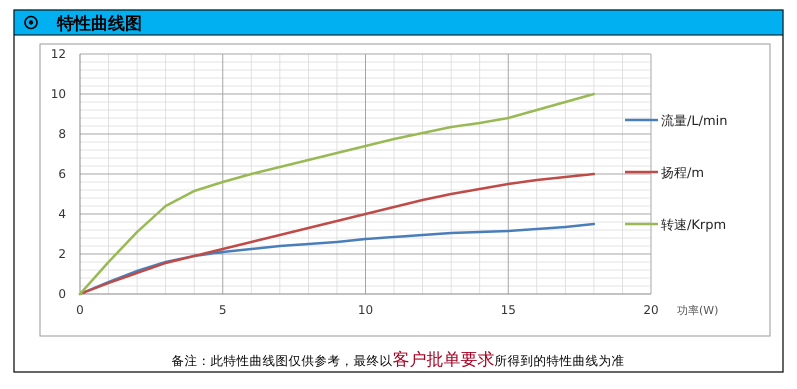 The width and height of the screenshot is (797, 389). I want to click on y-tick-label: 12, so click(58, 54).